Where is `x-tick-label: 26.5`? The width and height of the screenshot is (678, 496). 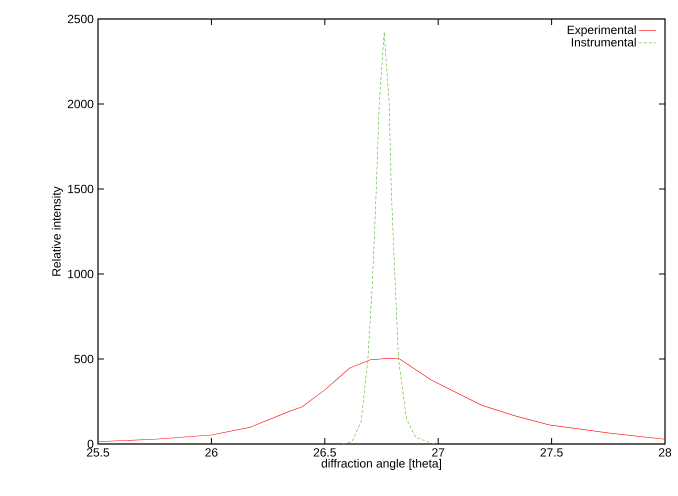 x-tick-label: 26.5 is located at coordinates (325, 452).